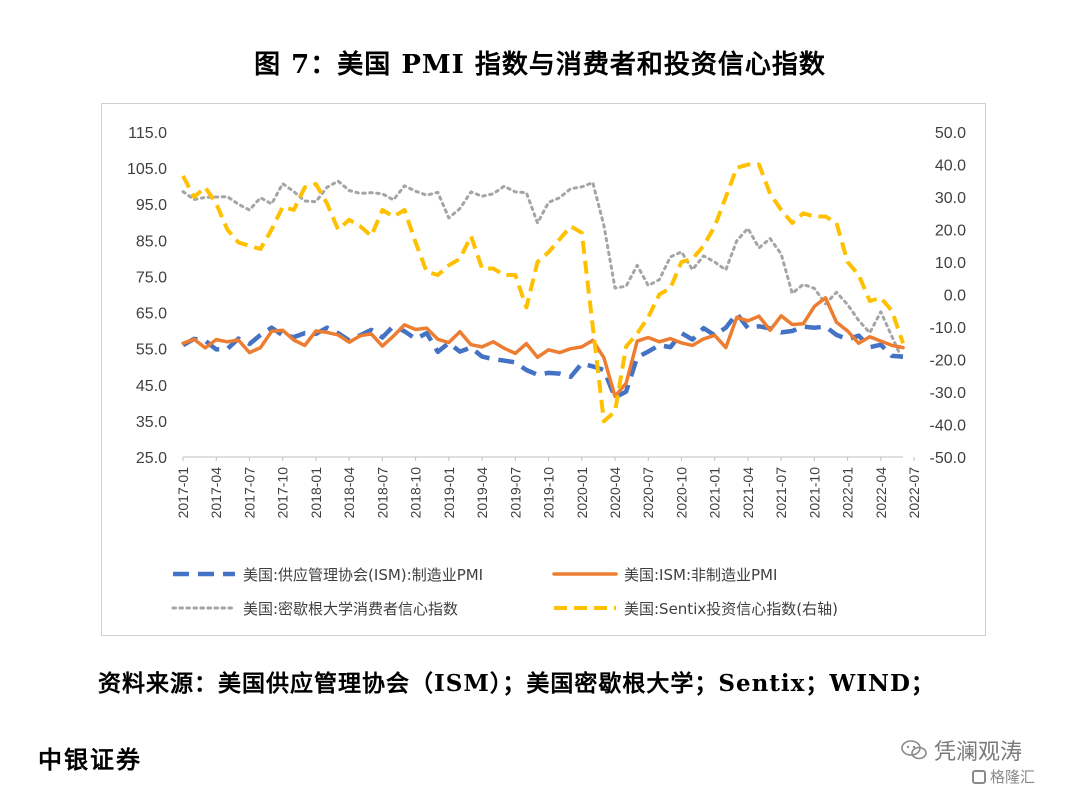 Image resolution: width=1080 pixels, height=798 pixels. I want to click on left-axis-tick: 65.0, so click(151, 314).